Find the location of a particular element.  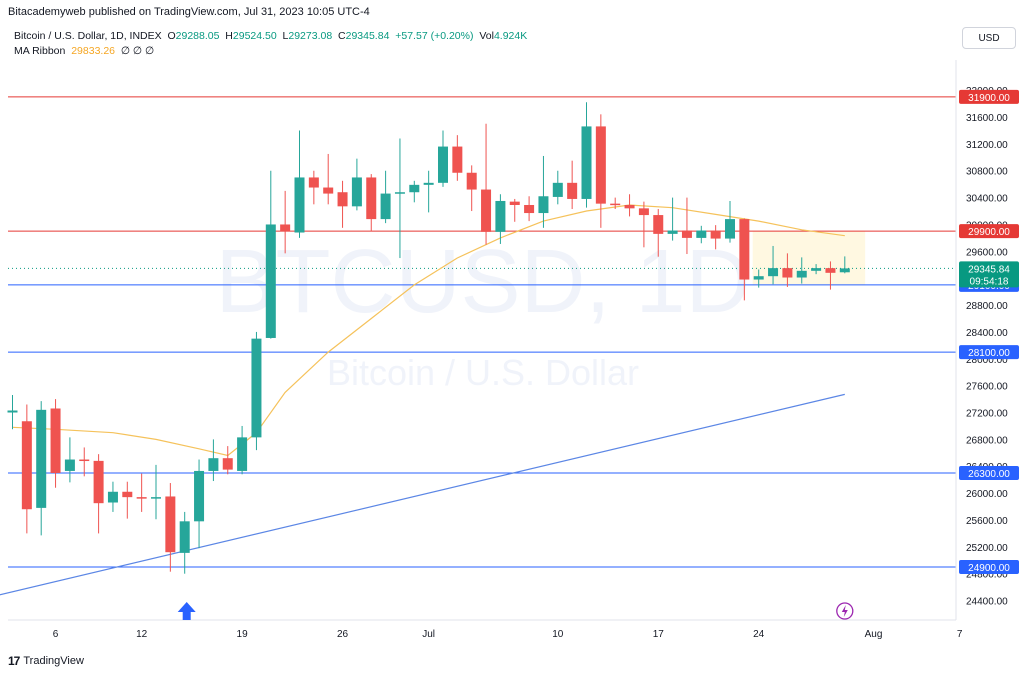

low-value: 29273.08 is located at coordinates (310, 36).